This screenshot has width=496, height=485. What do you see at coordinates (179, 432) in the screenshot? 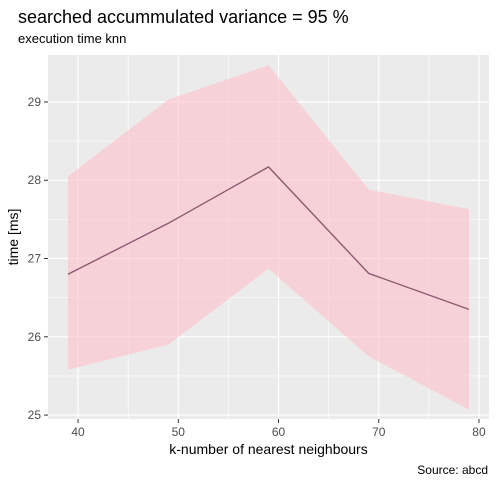
I see `x-tick-label: 50` at bounding box center [179, 432].